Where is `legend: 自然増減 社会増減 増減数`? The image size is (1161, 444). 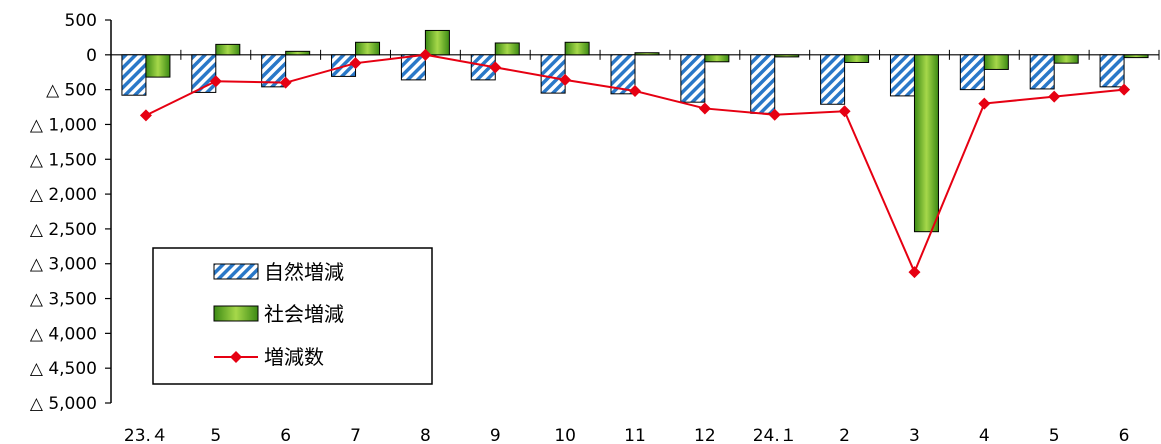 legend: 自然増減 社会増減 増減数 is located at coordinates (292, 316).